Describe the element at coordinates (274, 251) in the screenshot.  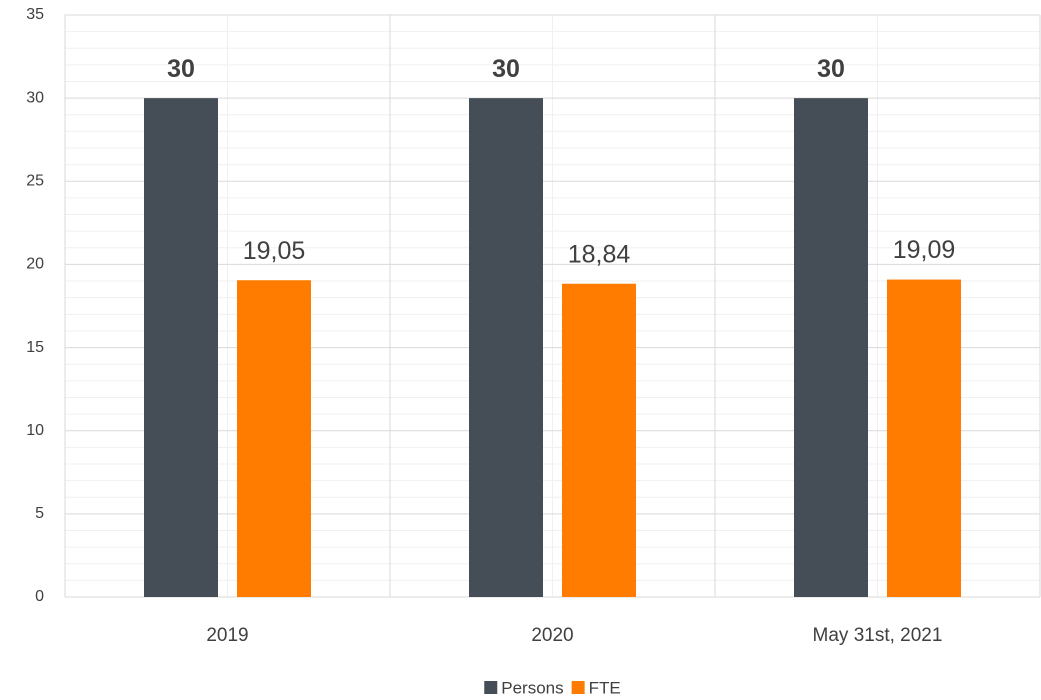
I see `data-label: 19,05` at that location.